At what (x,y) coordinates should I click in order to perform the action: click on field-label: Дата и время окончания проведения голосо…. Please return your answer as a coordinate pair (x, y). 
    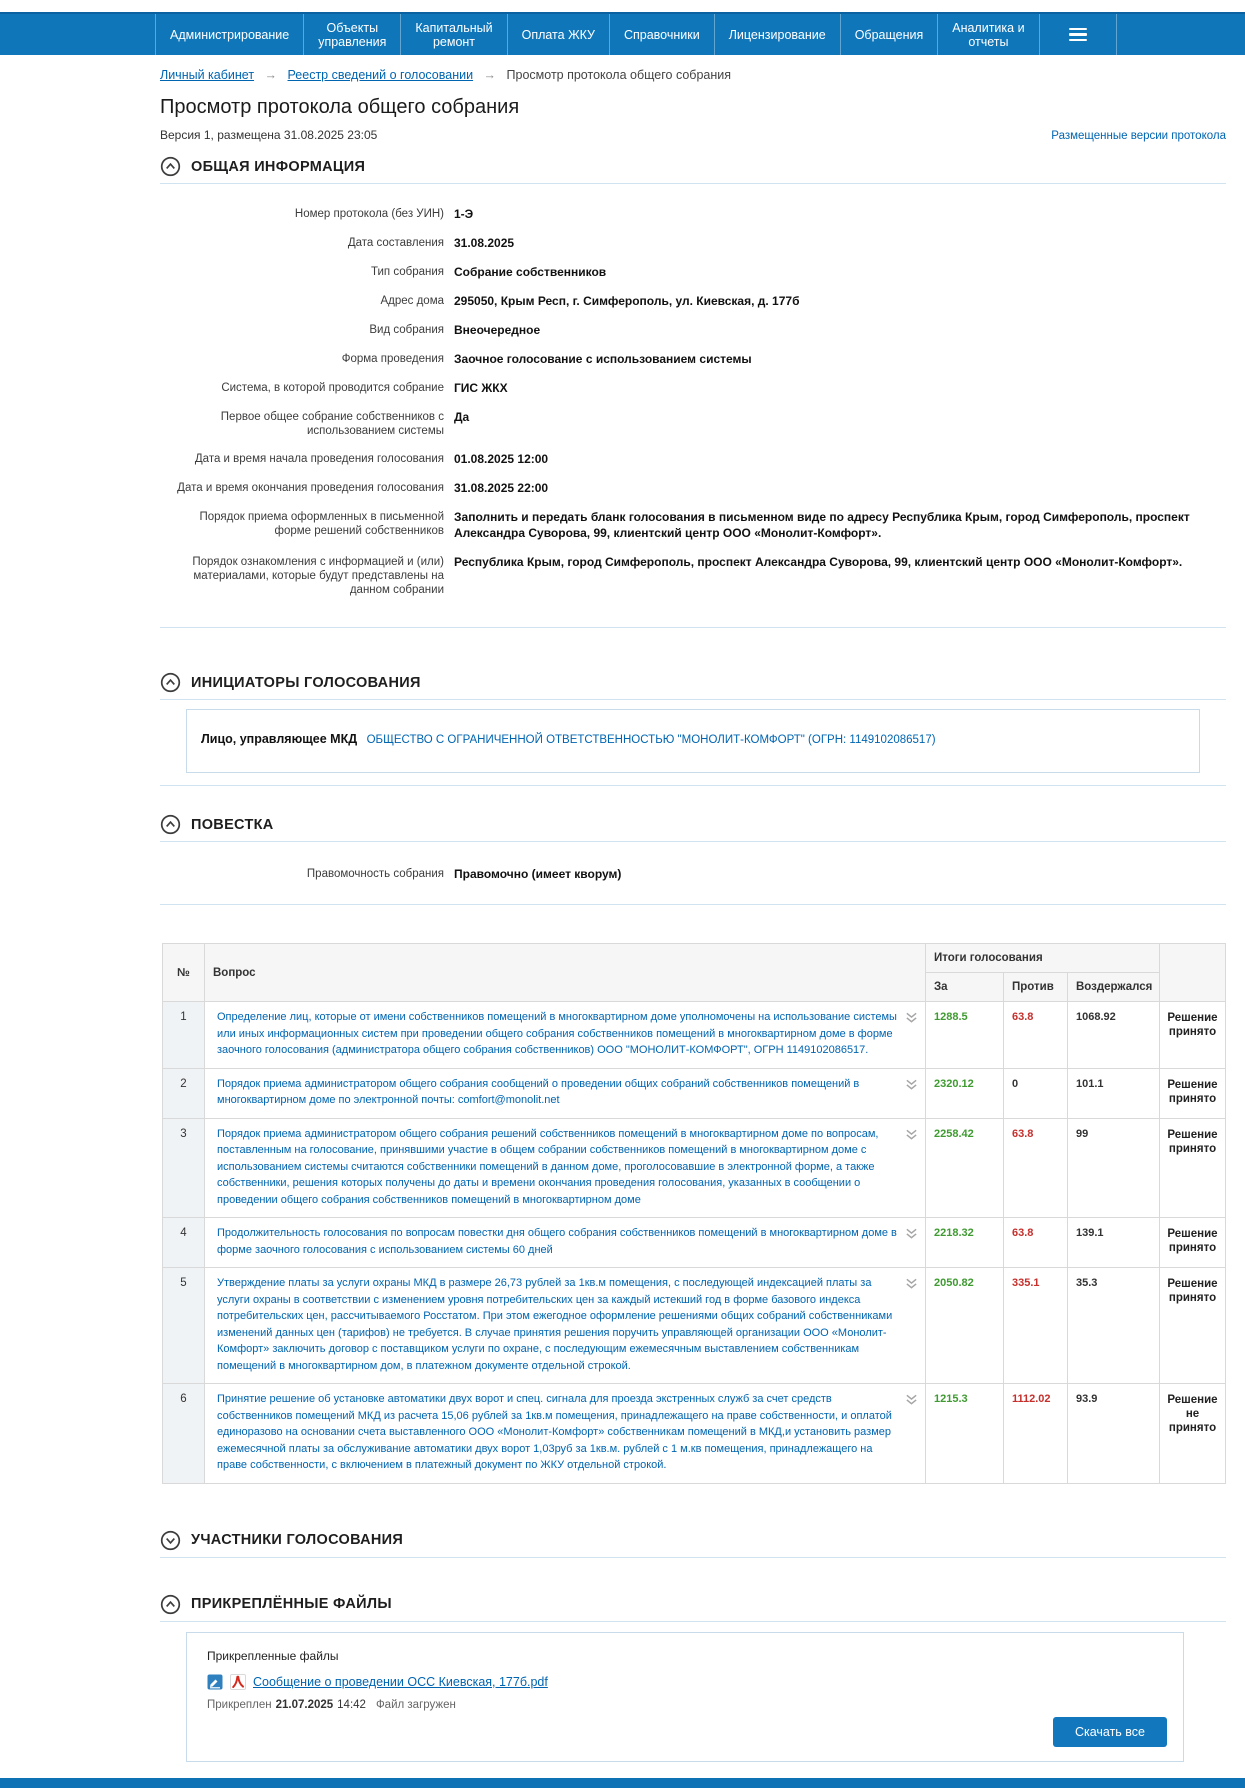
    Looking at the image, I should click on (310, 488).